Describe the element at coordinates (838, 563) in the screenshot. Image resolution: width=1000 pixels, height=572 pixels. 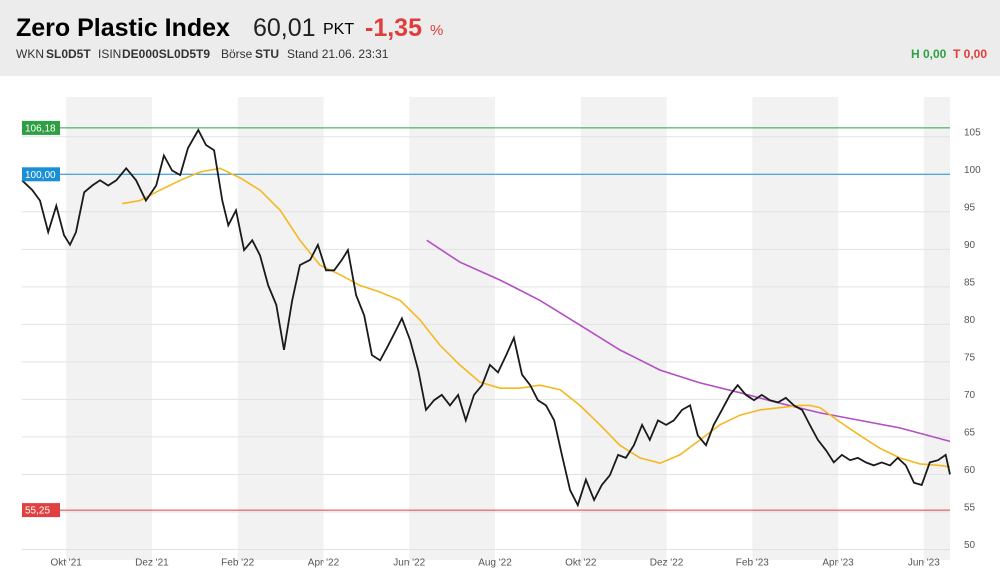
I see `x-tick-label: Apr '23` at that location.